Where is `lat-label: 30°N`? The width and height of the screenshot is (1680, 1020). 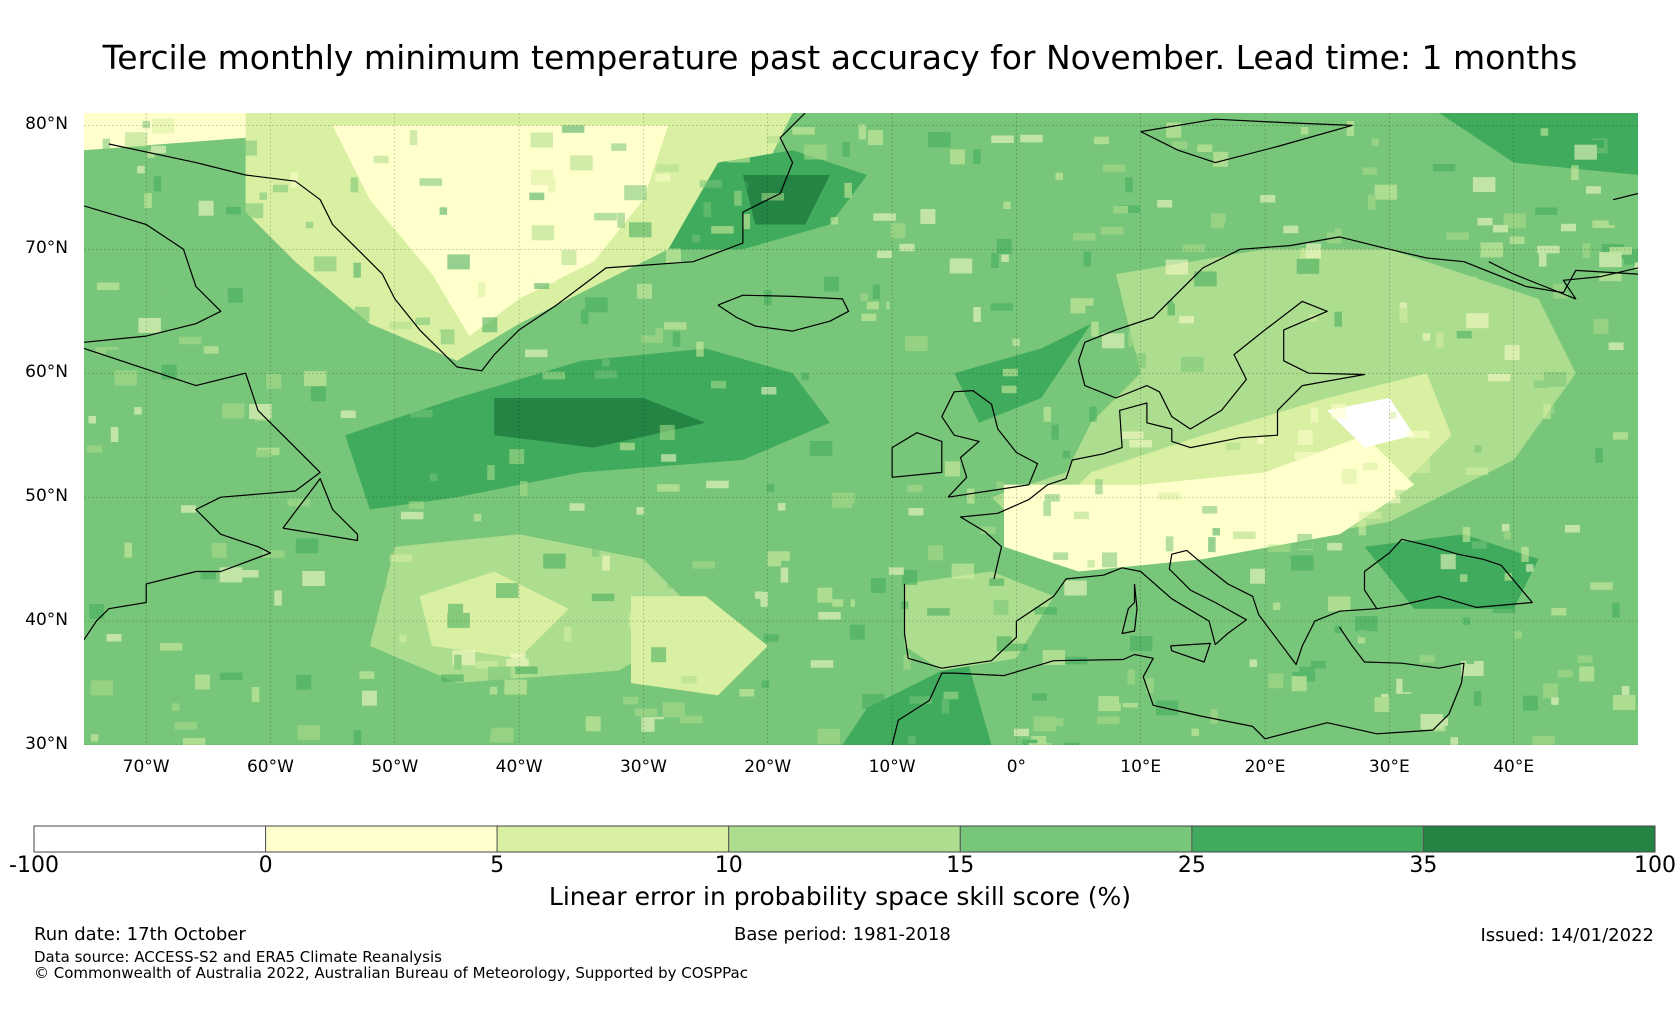 lat-label: 30°N is located at coordinates (46, 744).